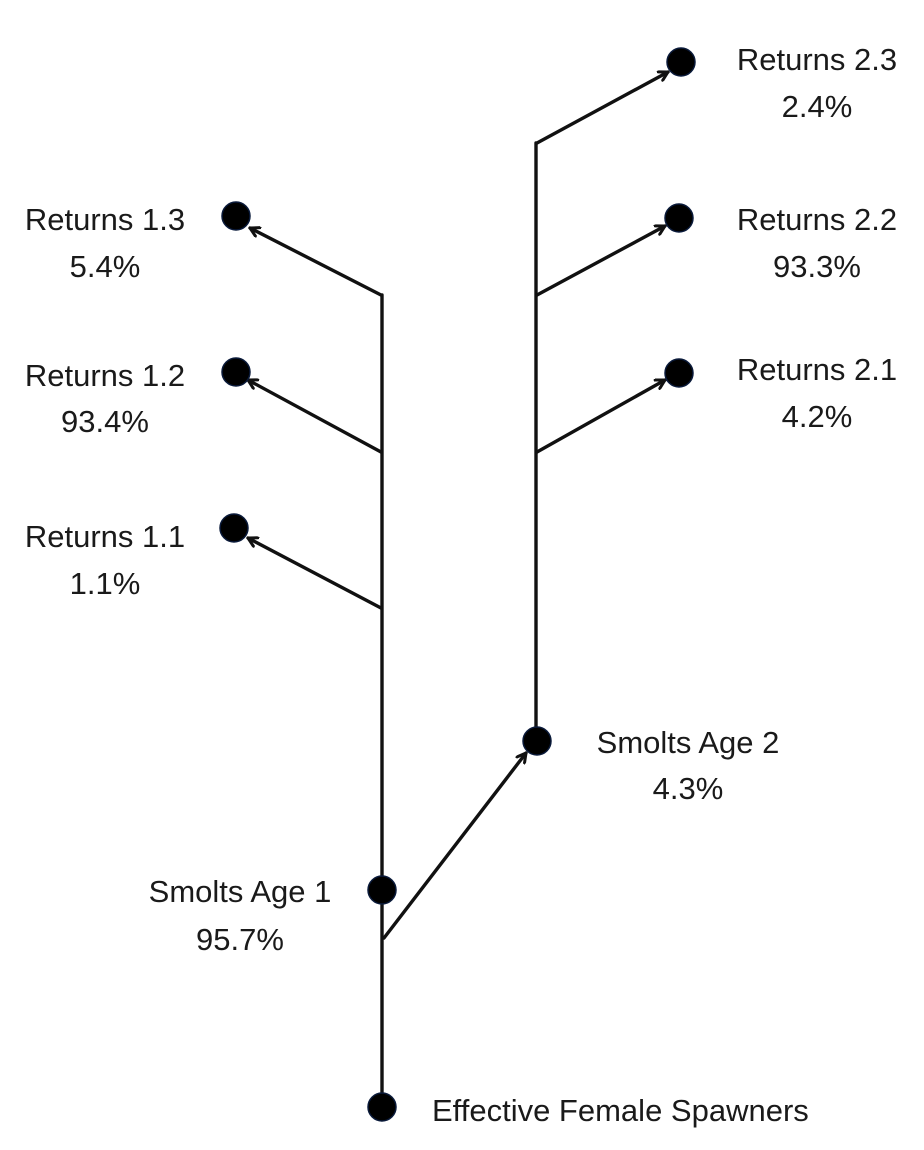 Image resolution: width=924 pixels, height=1150 pixels. I want to click on returns-2-2-label: Returns 2.2, so click(817, 219).